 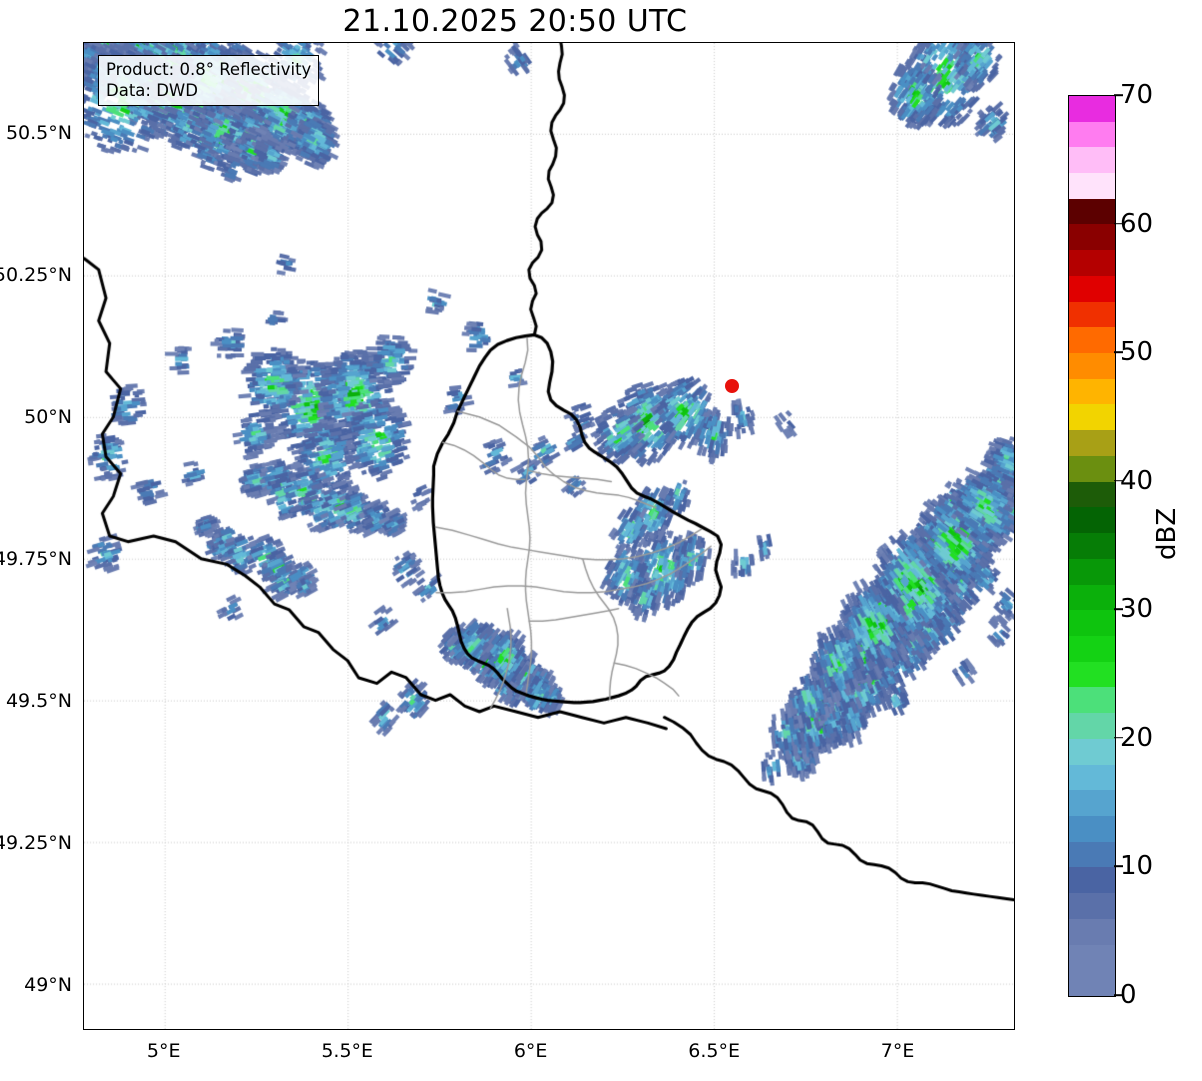 What do you see at coordinates (515, 21) in the screenshot?
I see `figure-title: 21.10.2025 20:50 UTC` at bounding box center [515, 21].